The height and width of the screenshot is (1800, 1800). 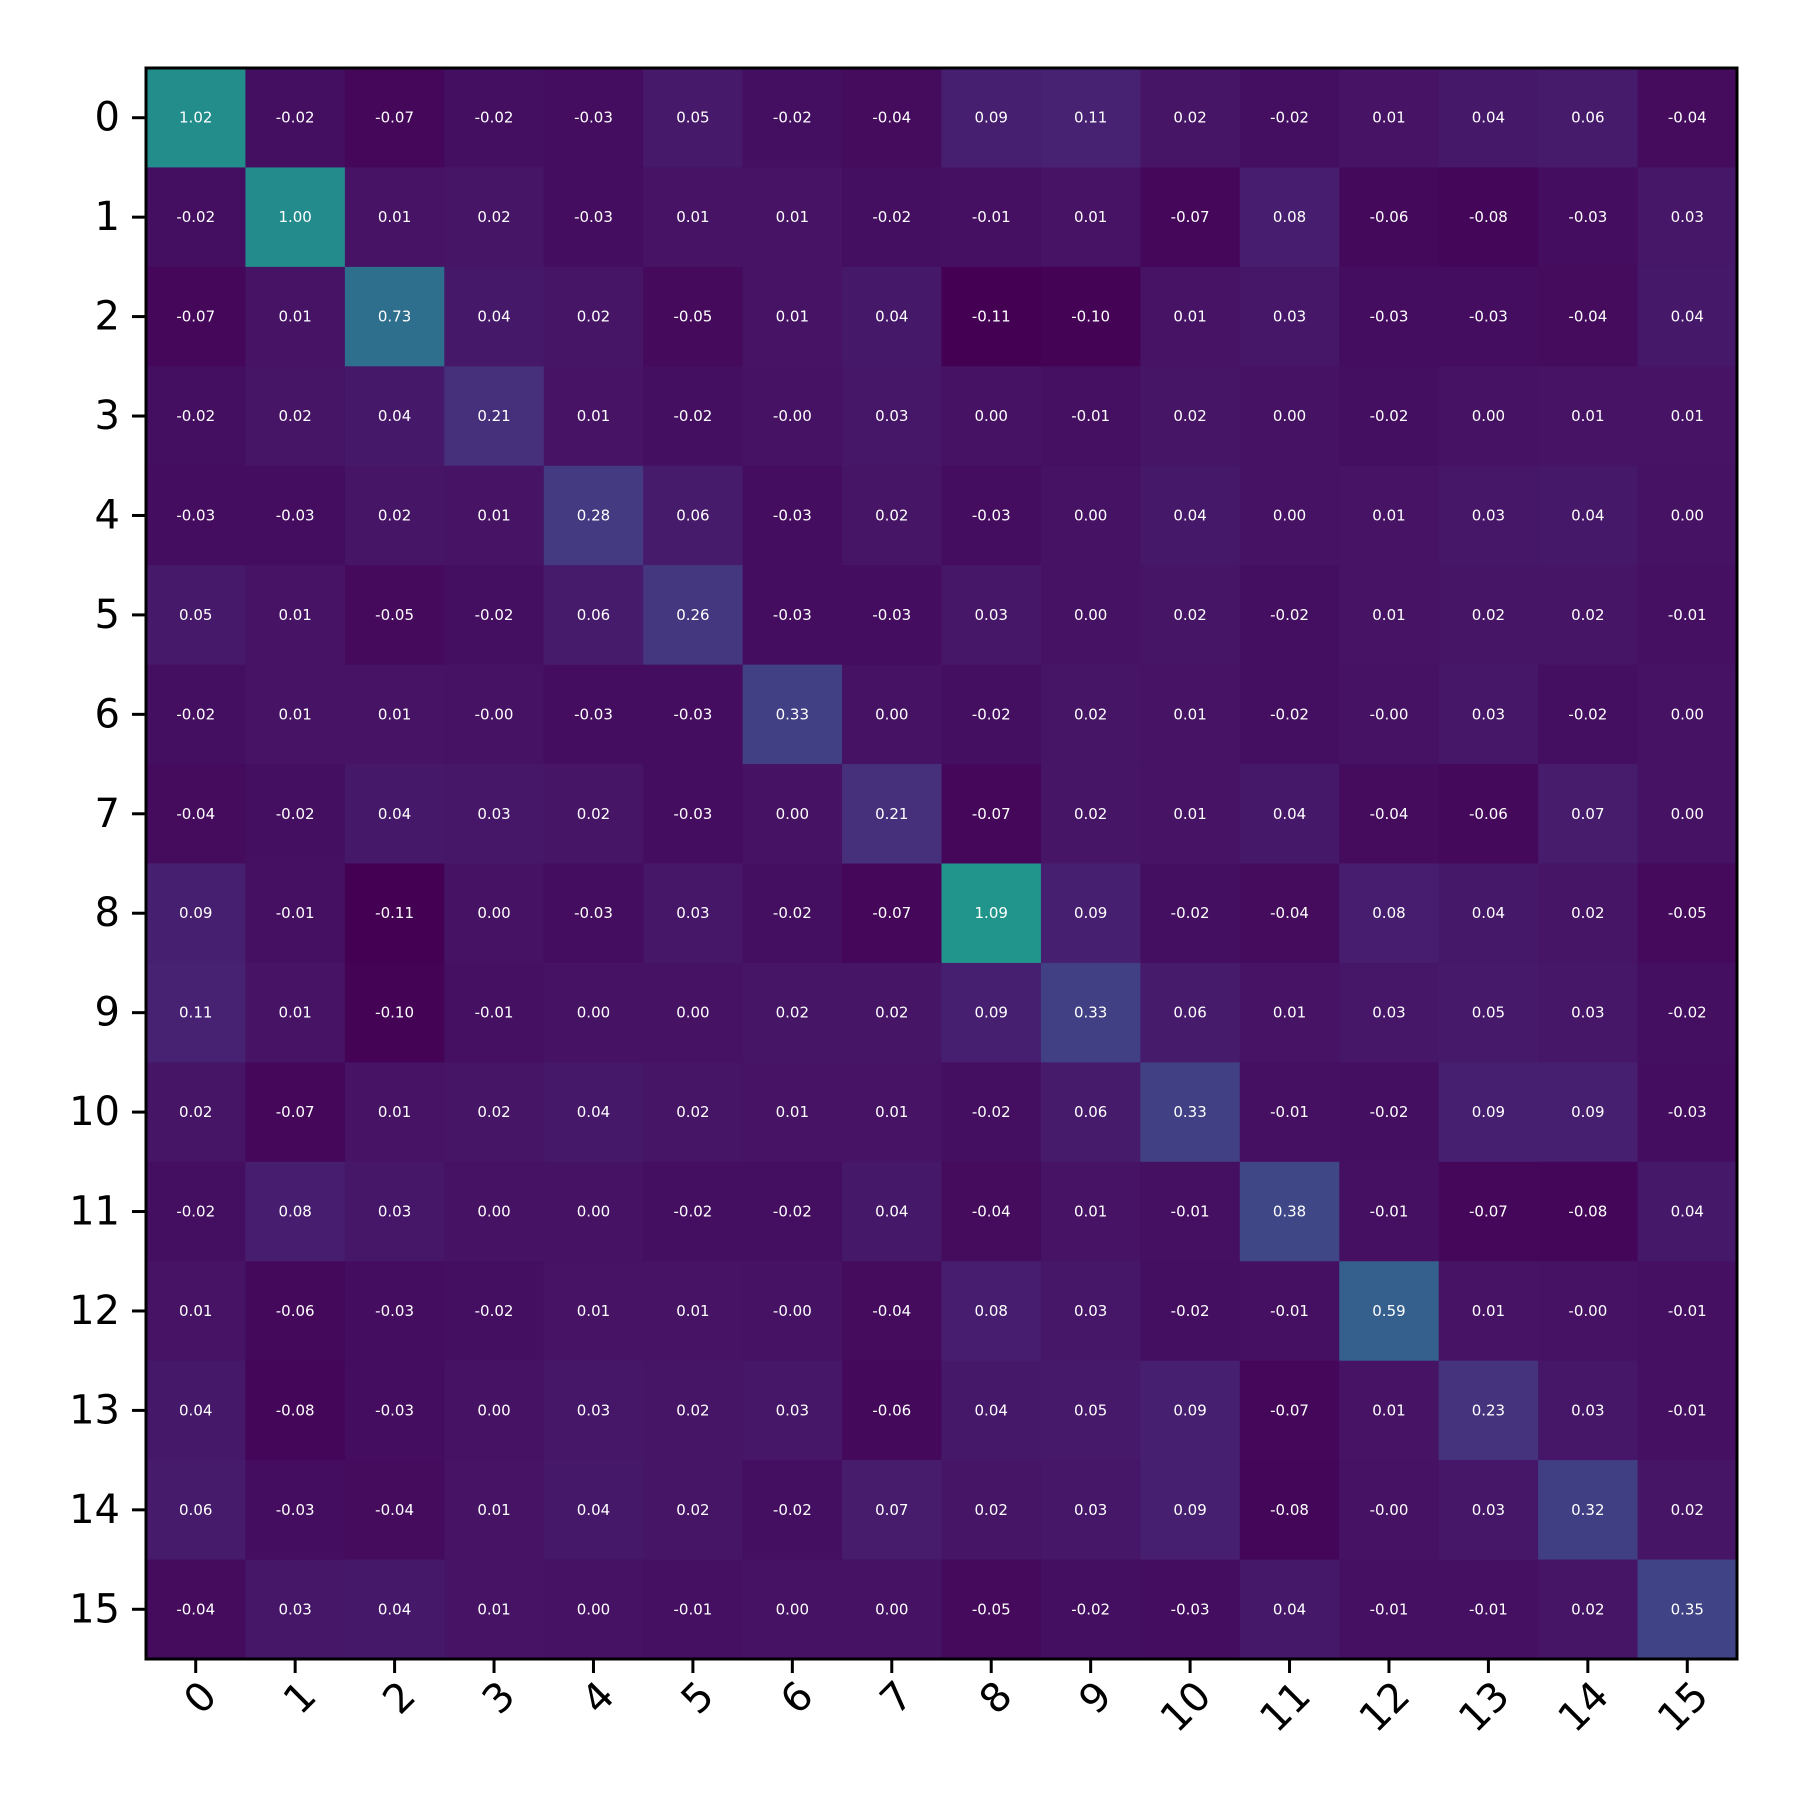 I want to click on cell-value-label: 0.33, so click(x=1189, y=1112).